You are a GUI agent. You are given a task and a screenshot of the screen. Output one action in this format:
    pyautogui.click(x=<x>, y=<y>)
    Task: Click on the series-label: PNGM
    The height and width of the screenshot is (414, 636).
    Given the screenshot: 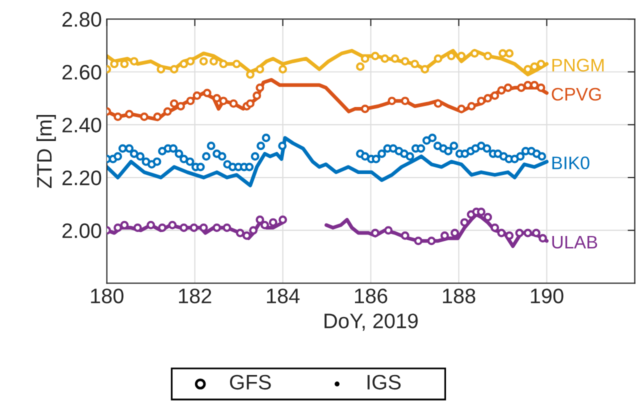 What is the action you would take?
    pyautogui.click(x=578, y=65)
    